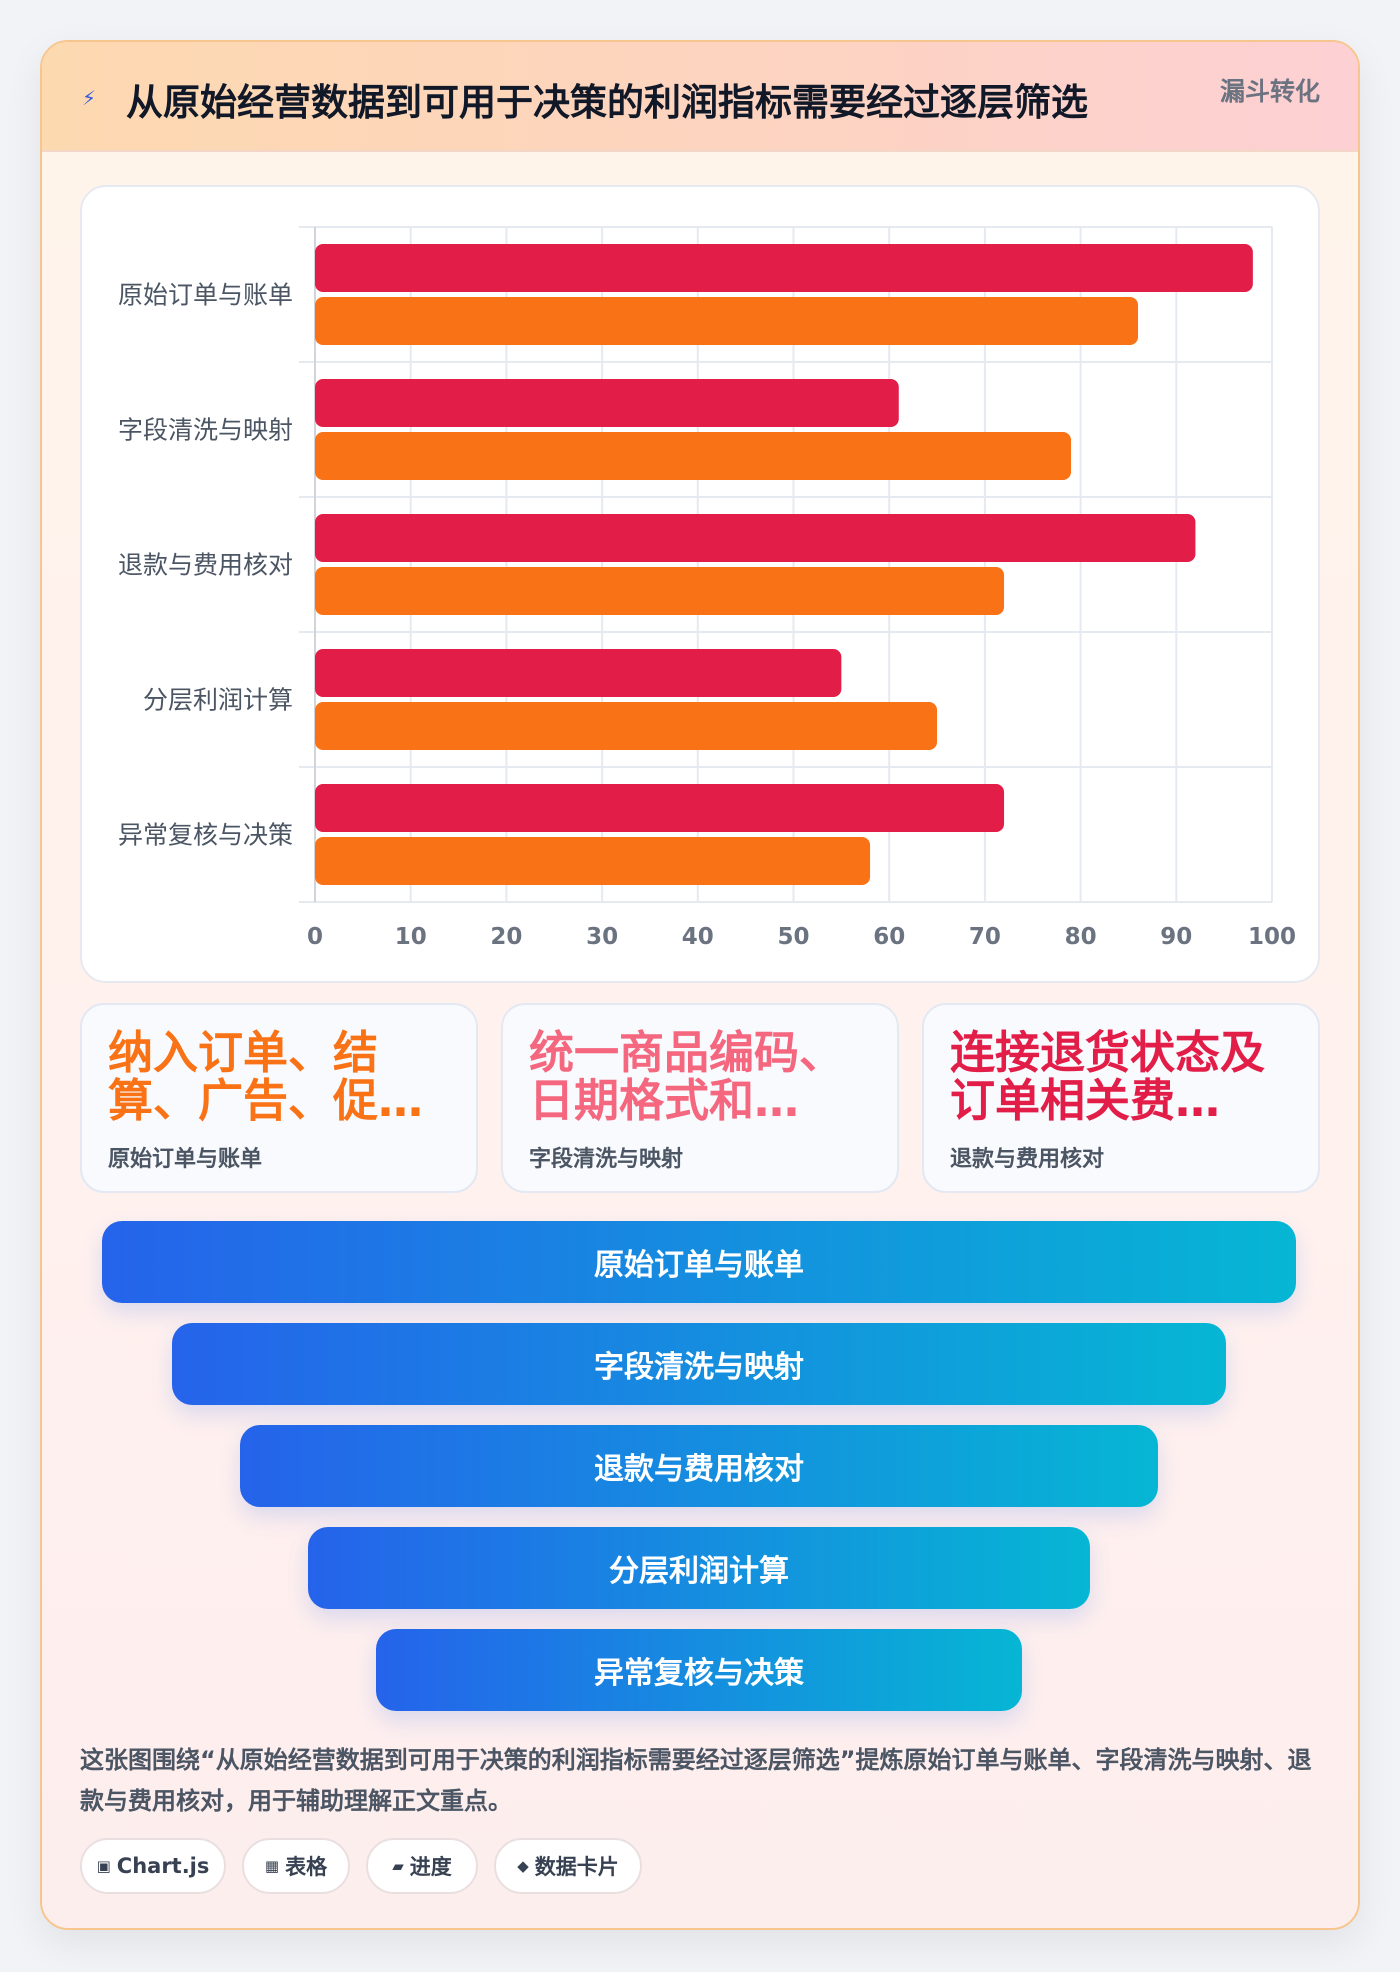 This screenshot has height=1972, width=1400. I want to click on x-tick-label: 80, so click(1081, 937).